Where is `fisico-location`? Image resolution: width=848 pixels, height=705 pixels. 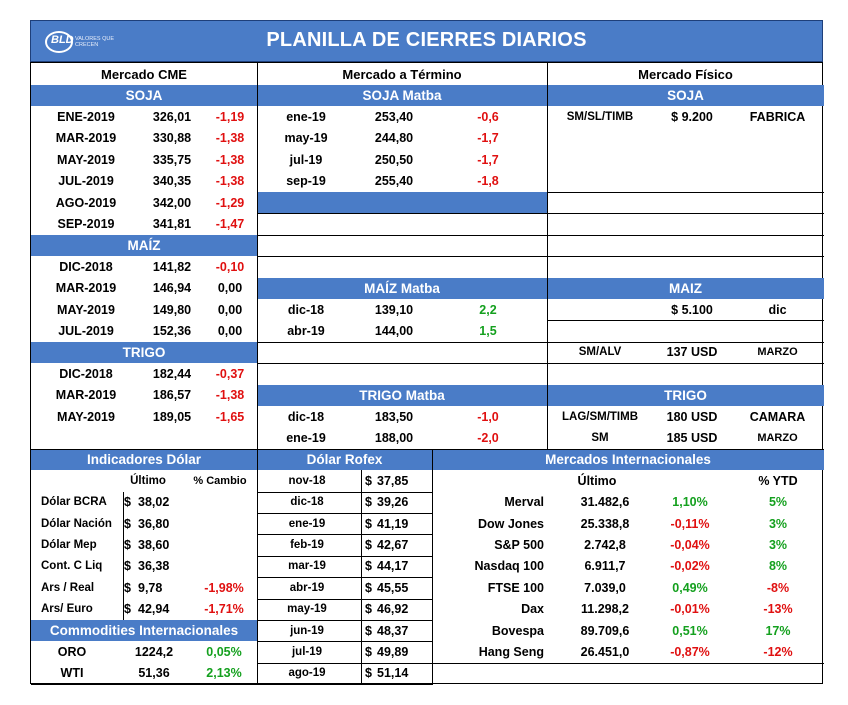 fisico-location is located at coordinates (600, 309).